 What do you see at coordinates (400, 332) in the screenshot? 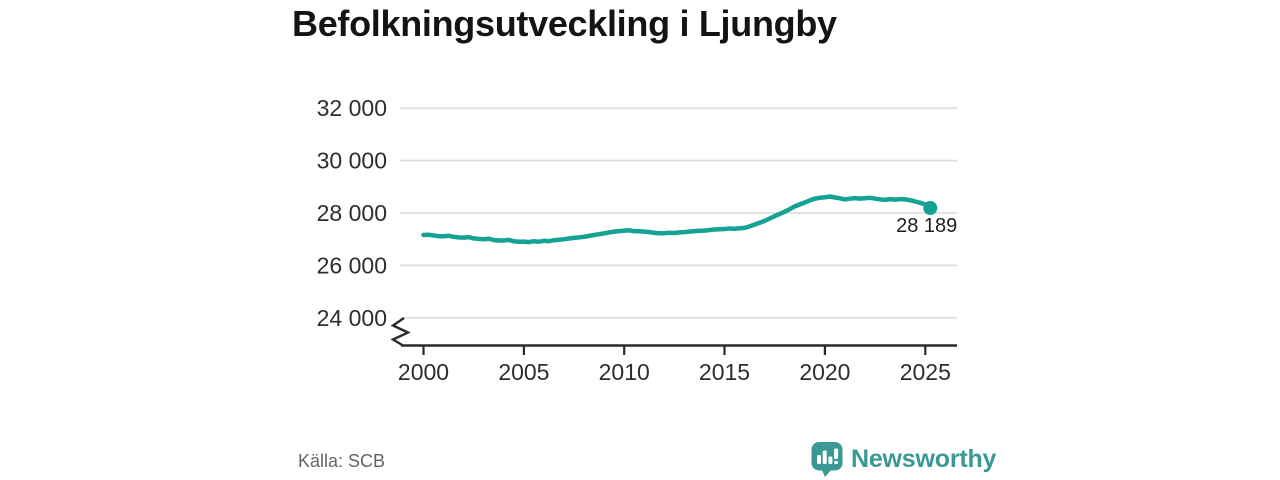
I see `axis-break-icon` at bounding box center [400, 332].